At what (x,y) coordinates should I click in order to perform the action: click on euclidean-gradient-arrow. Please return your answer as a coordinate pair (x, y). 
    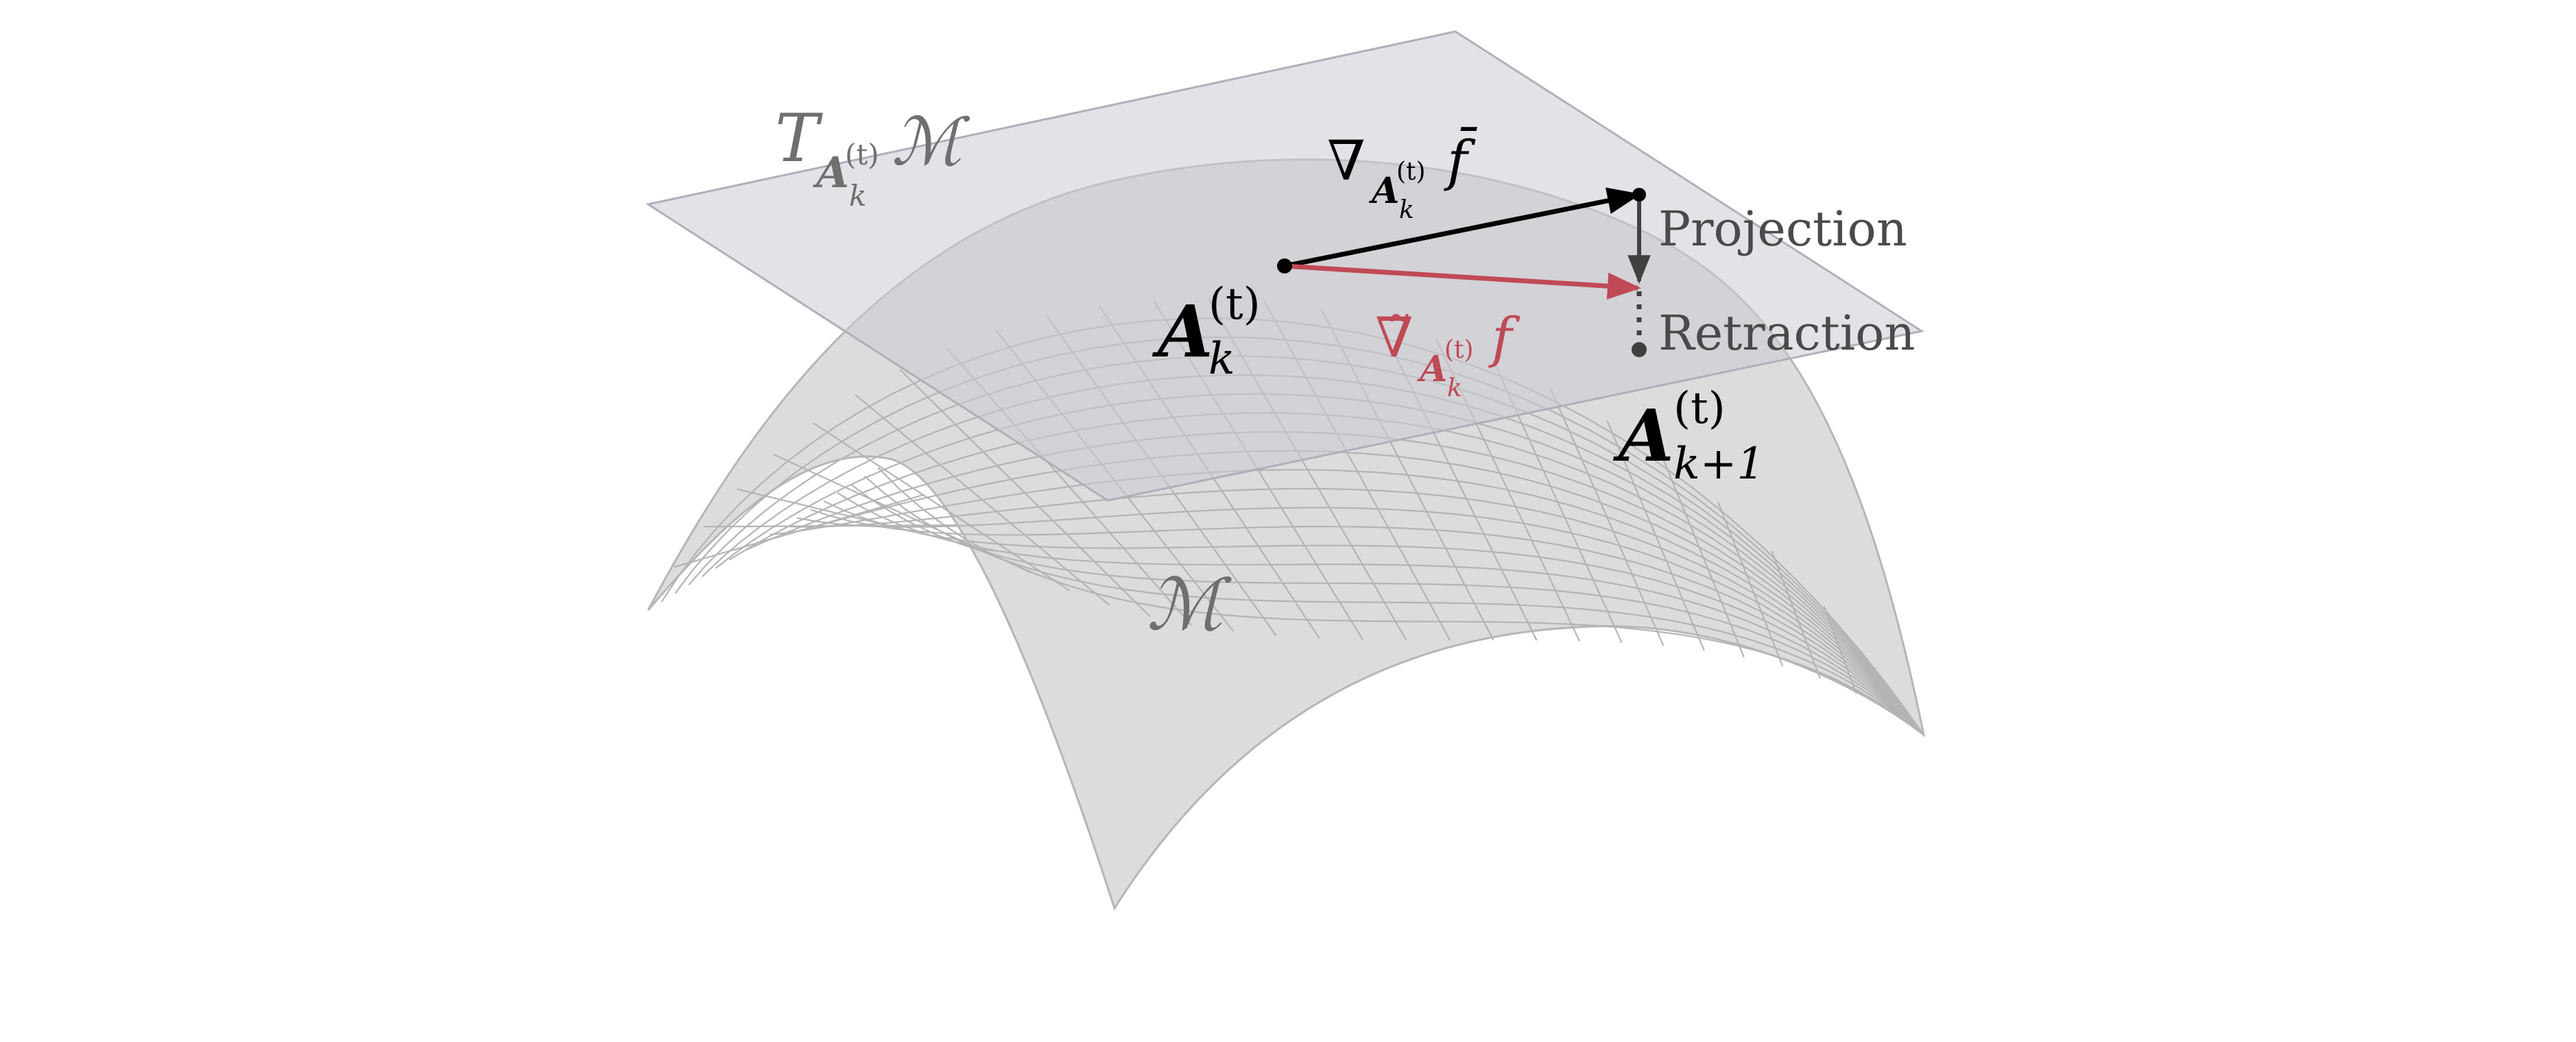
    Looking at the image, I should click on (1462, 228).